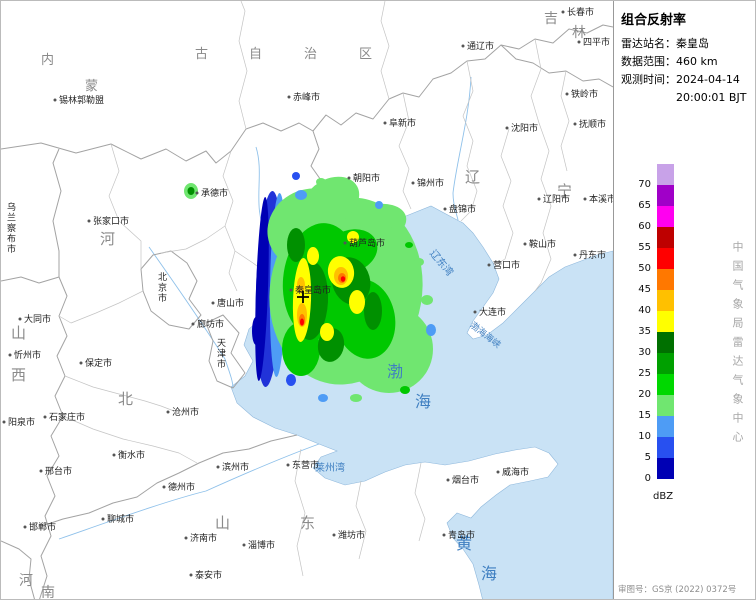  What do you see at coordinates (661, 344) in the screenshot?
I see `dbz-legend: dBZ 70 65 60 55 50 45 40 35 30 25 20 15 10 5 0` at bounding box center [661, 344].